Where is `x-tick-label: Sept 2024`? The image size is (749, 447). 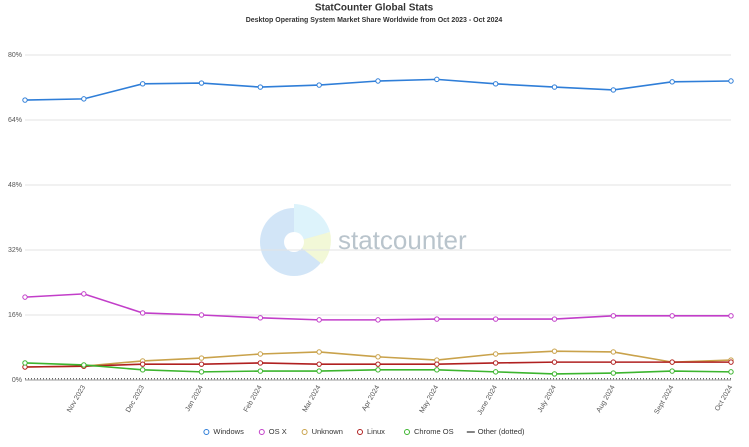
x-tick-label: Sept 2024 is located at coordinates (664, 399).